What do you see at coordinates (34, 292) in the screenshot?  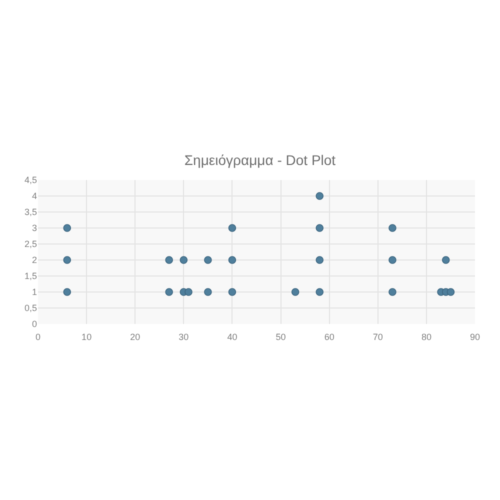 I see `y-tick-label: 1` at bounding box center [34, 292].